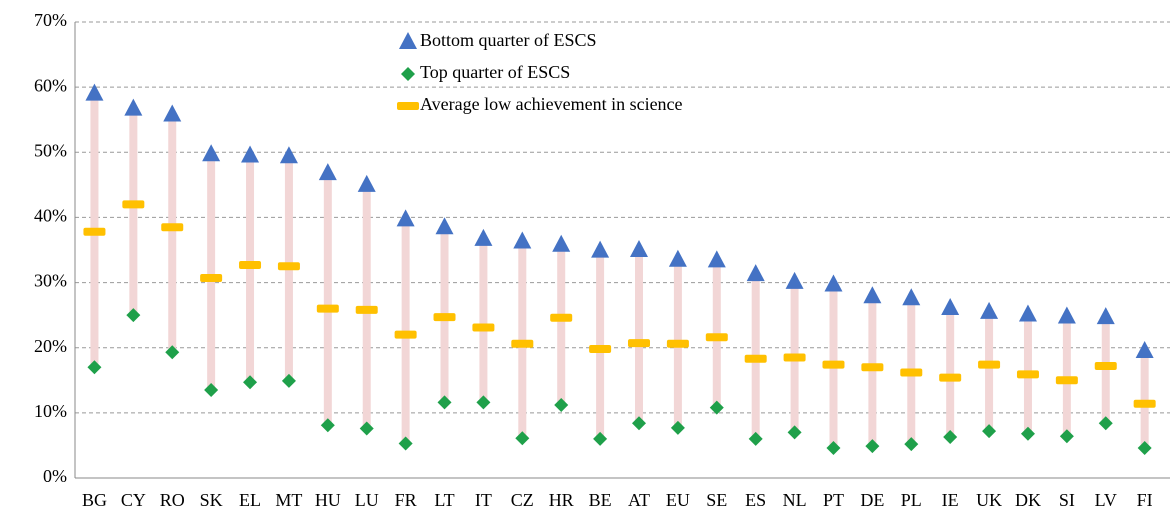 The height and width of the screenshot is (518, 1170). I want to click on x-tick-label: LT, so click(444, 500).